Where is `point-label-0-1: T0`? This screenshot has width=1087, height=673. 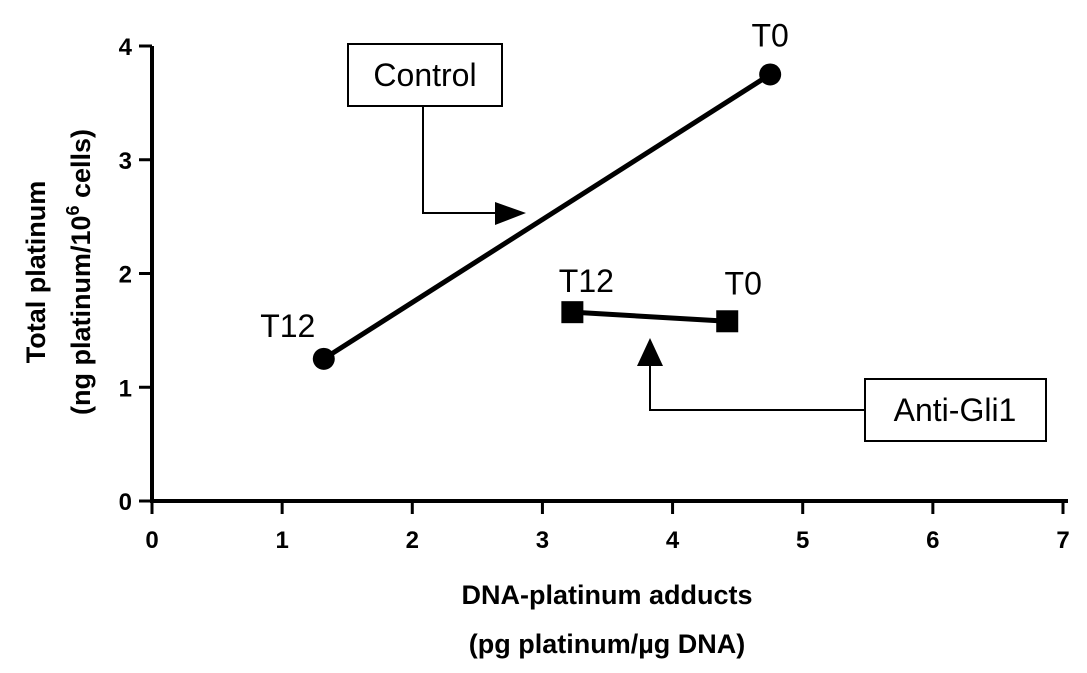
point-label-0-1: T0 is located at coordinates (770, 35).